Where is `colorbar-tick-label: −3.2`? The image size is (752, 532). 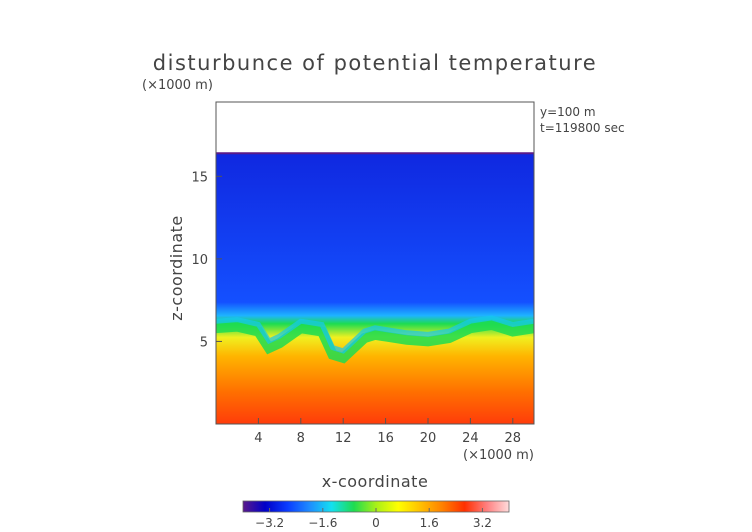 colorbar-tick-label: −3.2 is located at coordinates (269, 523).